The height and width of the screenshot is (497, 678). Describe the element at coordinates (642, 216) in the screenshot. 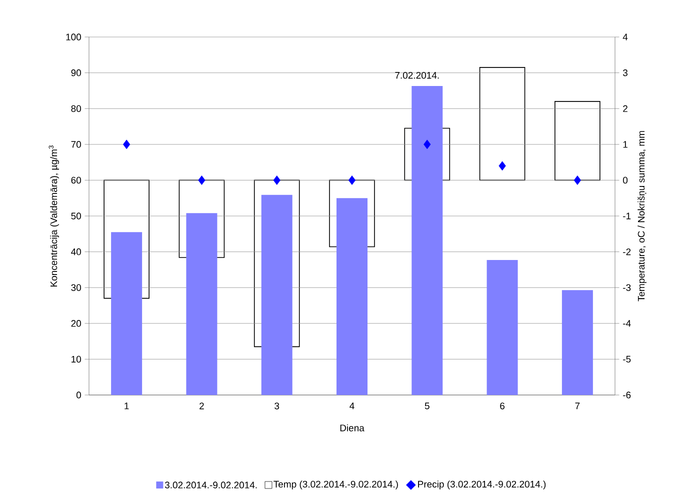

I see `y2-axis-title: Temperature, oC / Nokrišņu summa, mm` at that location.